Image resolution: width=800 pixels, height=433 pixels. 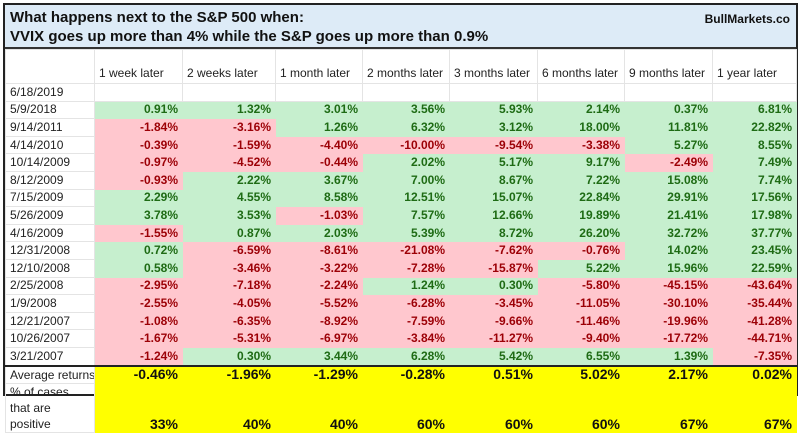 What do you see at coordinates (138, 321) in the screenshot?
I see `return-cell: -1.08%` at bounding box center [138, 321].